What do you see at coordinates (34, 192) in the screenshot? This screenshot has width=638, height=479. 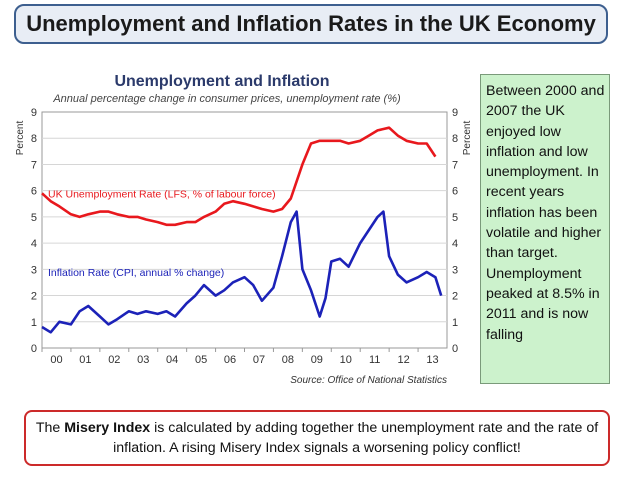 I see `y-tick-left: 6` at bounding box center [34, 192].